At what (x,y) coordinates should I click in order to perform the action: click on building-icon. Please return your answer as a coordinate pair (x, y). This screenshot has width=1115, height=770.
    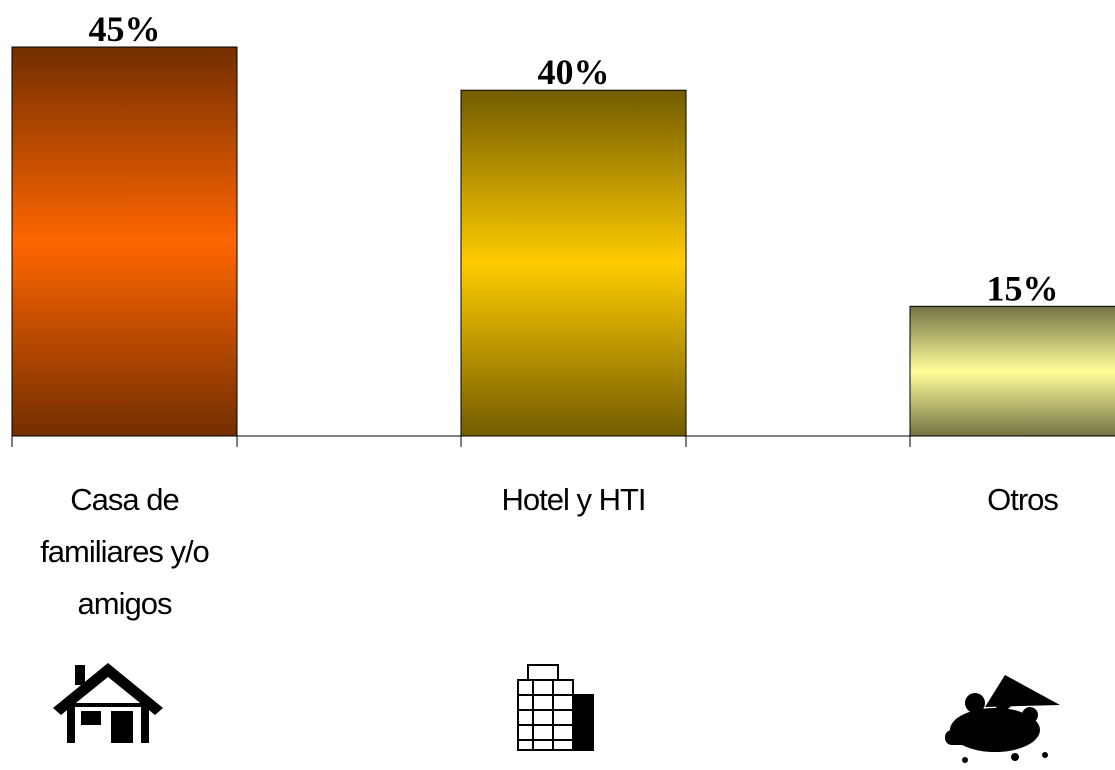
    Looking at the image, I should click on (555, 707).